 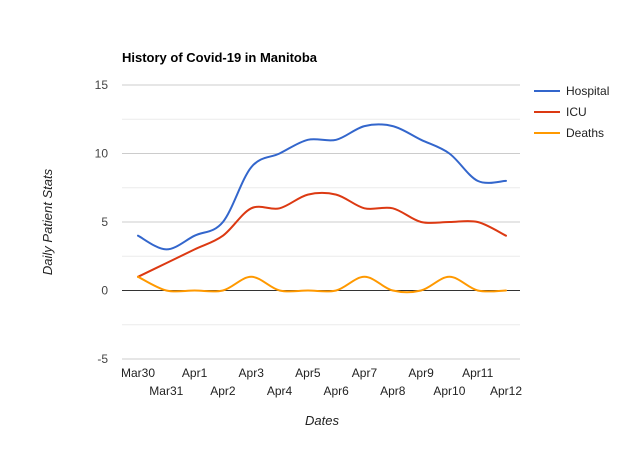 What do you see at coordinates (308, 373) in the screenshot?
I see `x-tick-label: Apr5` at bounding box center [308, 373].